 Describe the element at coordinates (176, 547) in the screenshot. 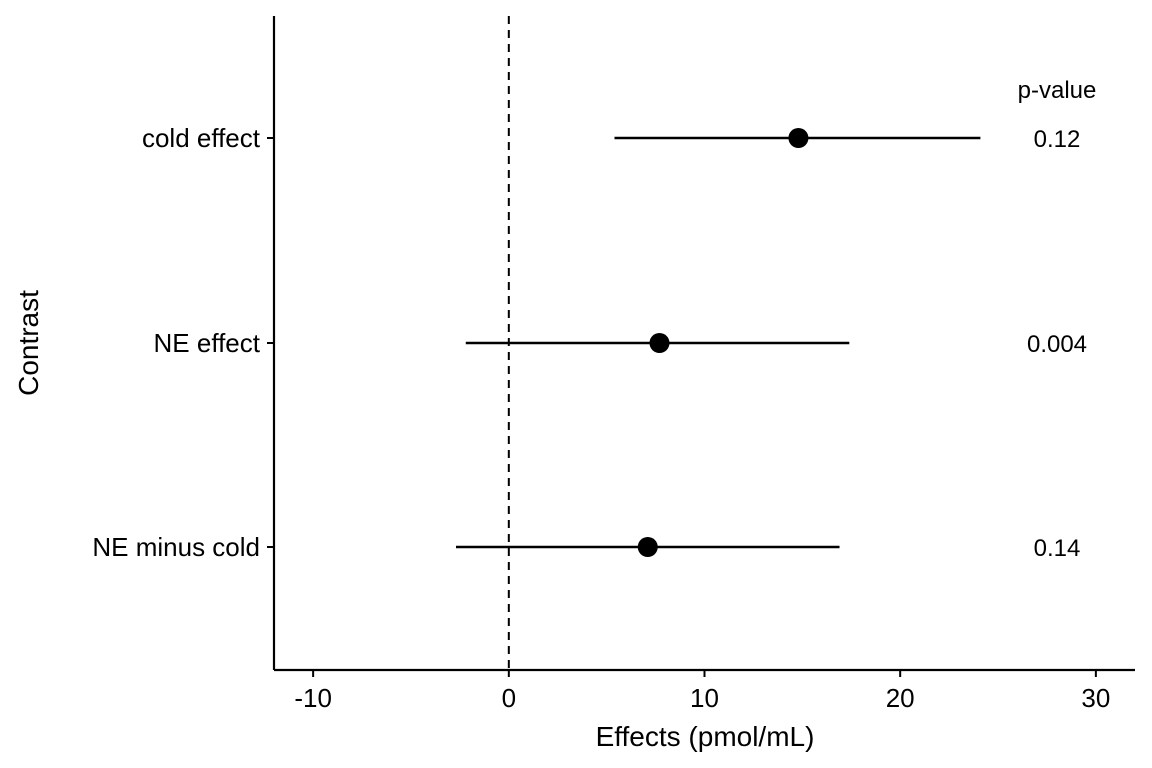

I see `y-tick-label: NE minus cold` at that location.